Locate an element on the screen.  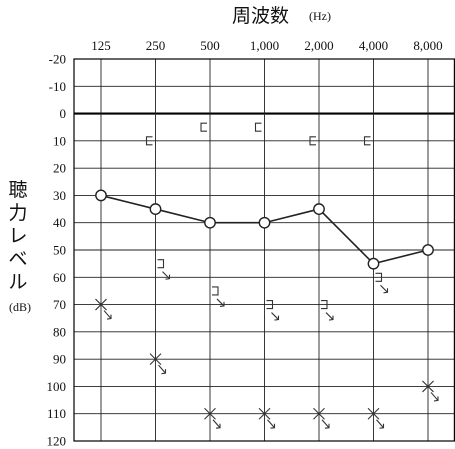
y-tick-label: 0 is located at coordinates (63, 113).